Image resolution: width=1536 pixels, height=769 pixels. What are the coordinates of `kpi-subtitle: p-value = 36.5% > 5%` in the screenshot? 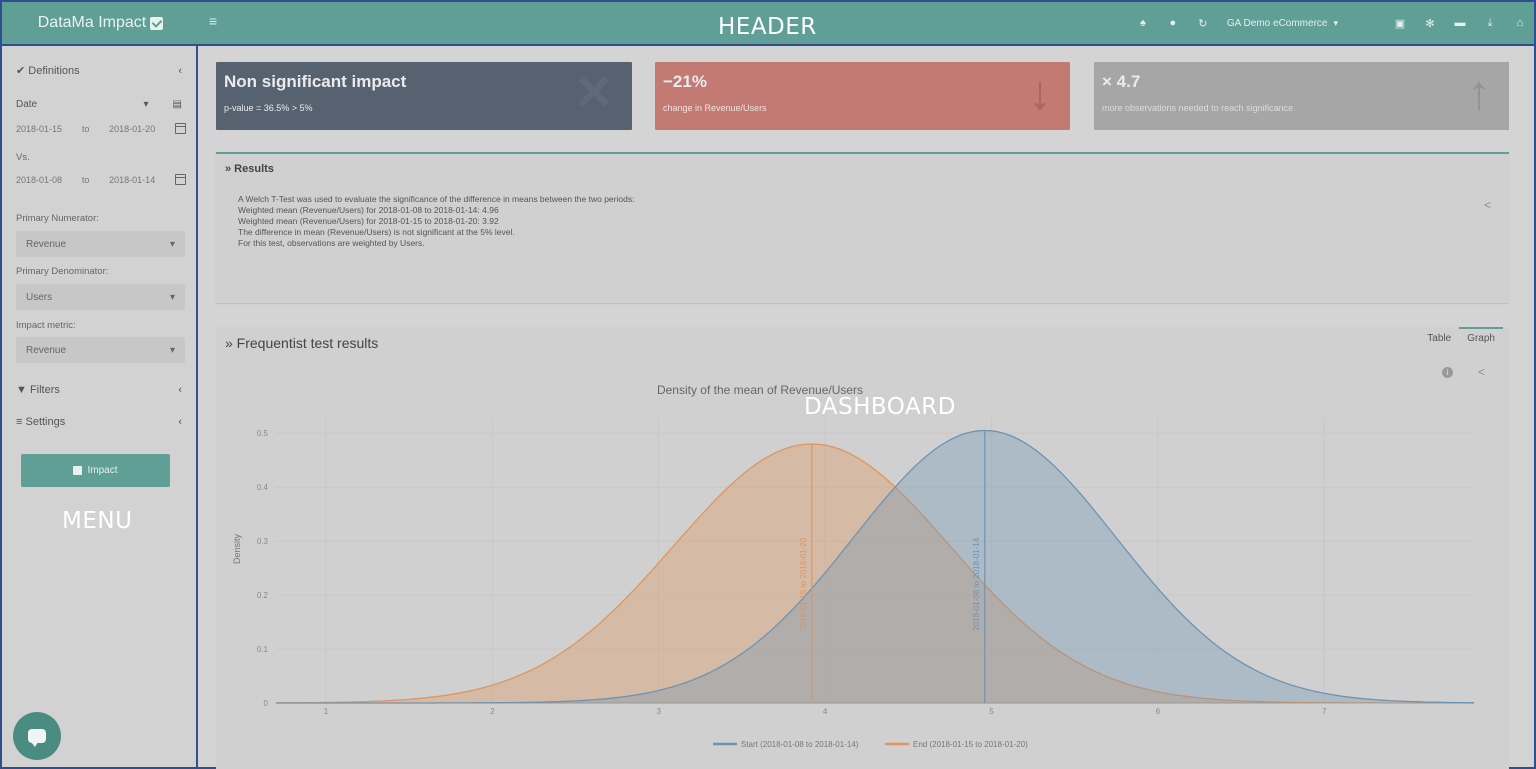 It's located at (268, 108).